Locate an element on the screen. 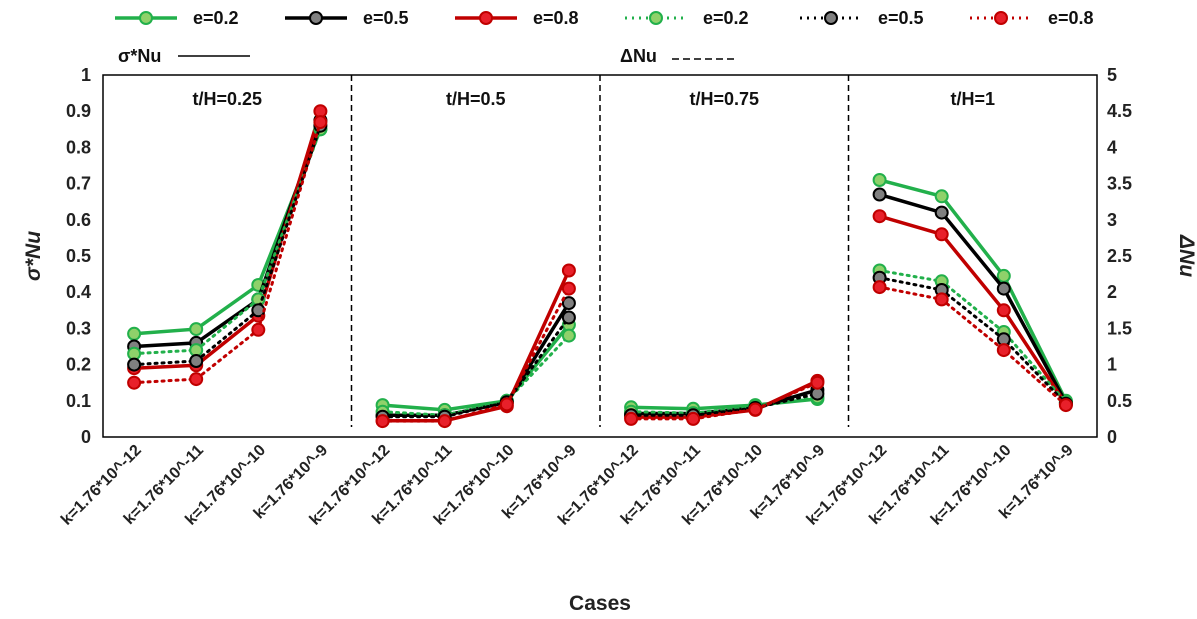 This screenshot has width=1197, height=619. panel-labels: t/H=0.25 t/H=0.5 t/H=0.75 t/H=1 is located at coordinates (593, 99).